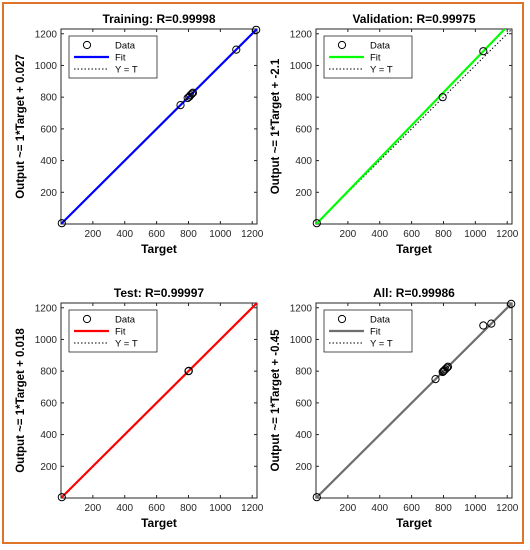 The width and height of the screenshot is (530, 550). I want to click on chart-title: All: R=0.99986, so click(414, 293).